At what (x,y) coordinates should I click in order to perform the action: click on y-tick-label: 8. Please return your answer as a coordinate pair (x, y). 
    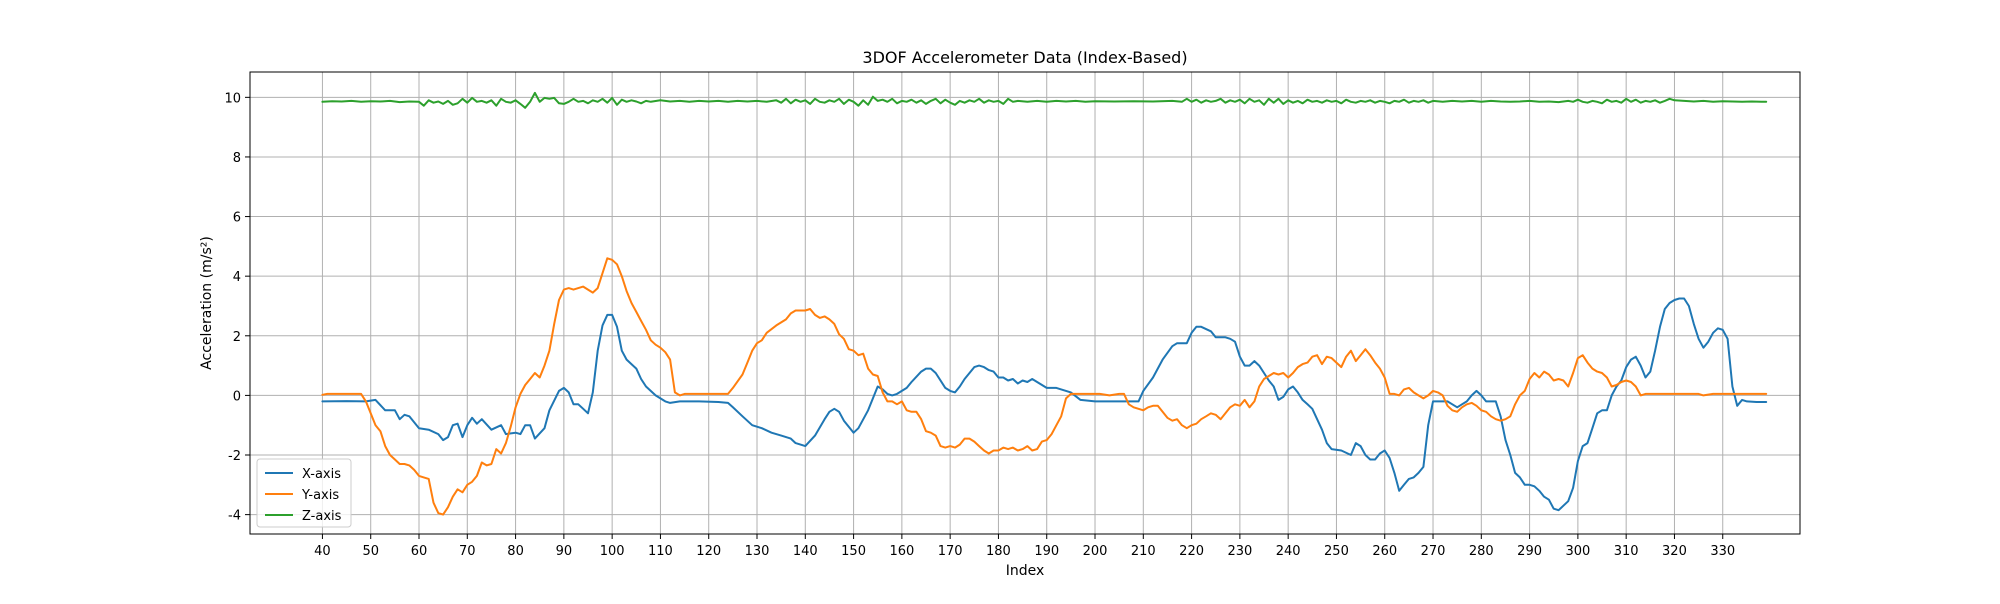
    Looking at the image, I should click on (237, 158).